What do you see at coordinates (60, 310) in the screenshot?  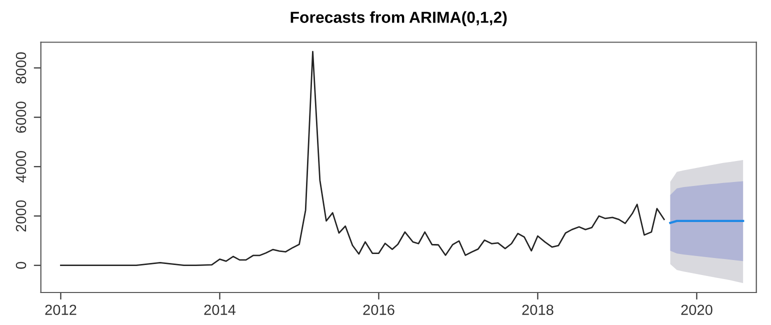 I see `x-tick-label: 2012` at bounding box center [60, 310].